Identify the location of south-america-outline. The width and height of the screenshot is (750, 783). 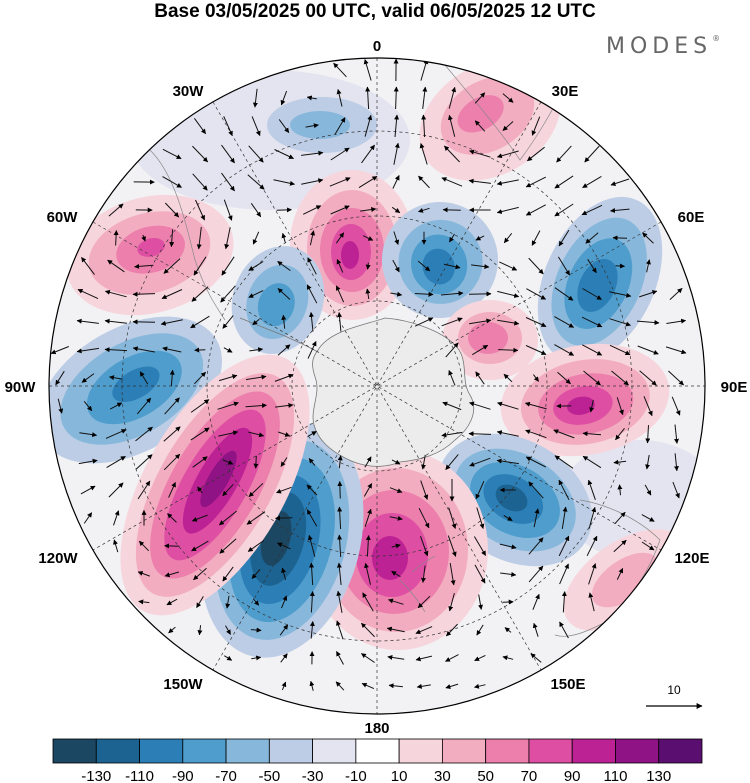
(187, 235).